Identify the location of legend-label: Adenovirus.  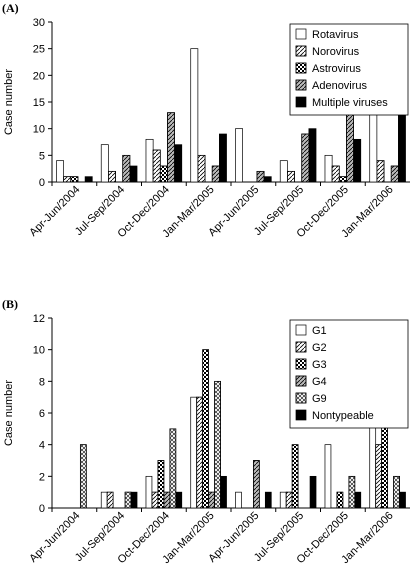
(340, 86).